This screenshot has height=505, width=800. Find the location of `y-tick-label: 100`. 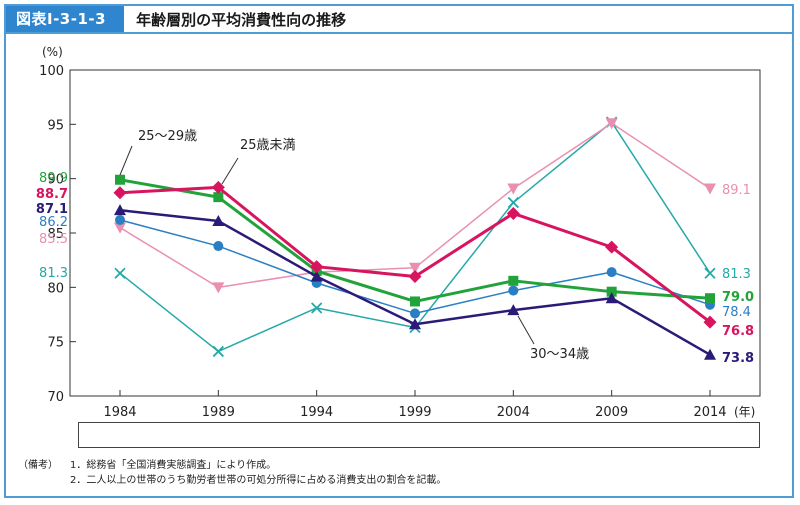

y-tick-label: 100 is located at coordinates (51, 71).